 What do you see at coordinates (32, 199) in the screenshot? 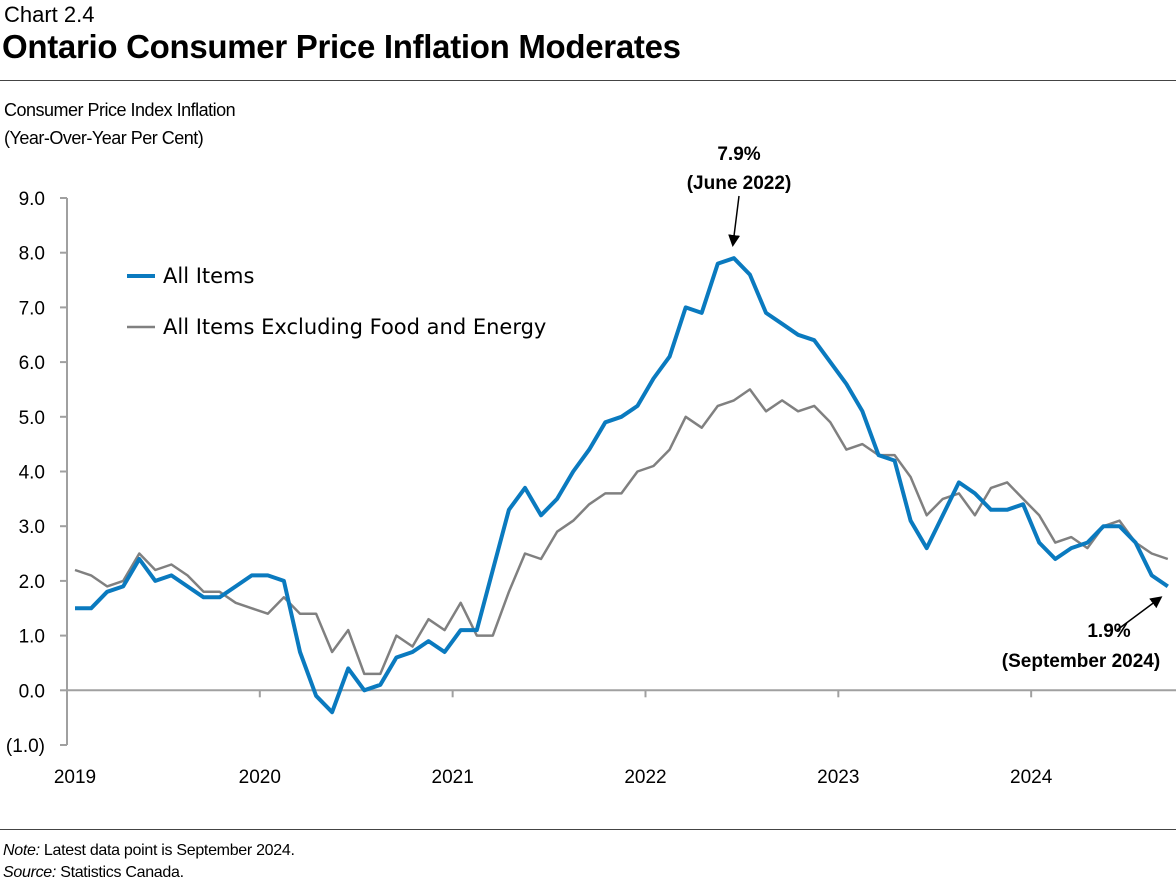
I see `y-tick-label: 9.0` at bounding box center [32, 199].